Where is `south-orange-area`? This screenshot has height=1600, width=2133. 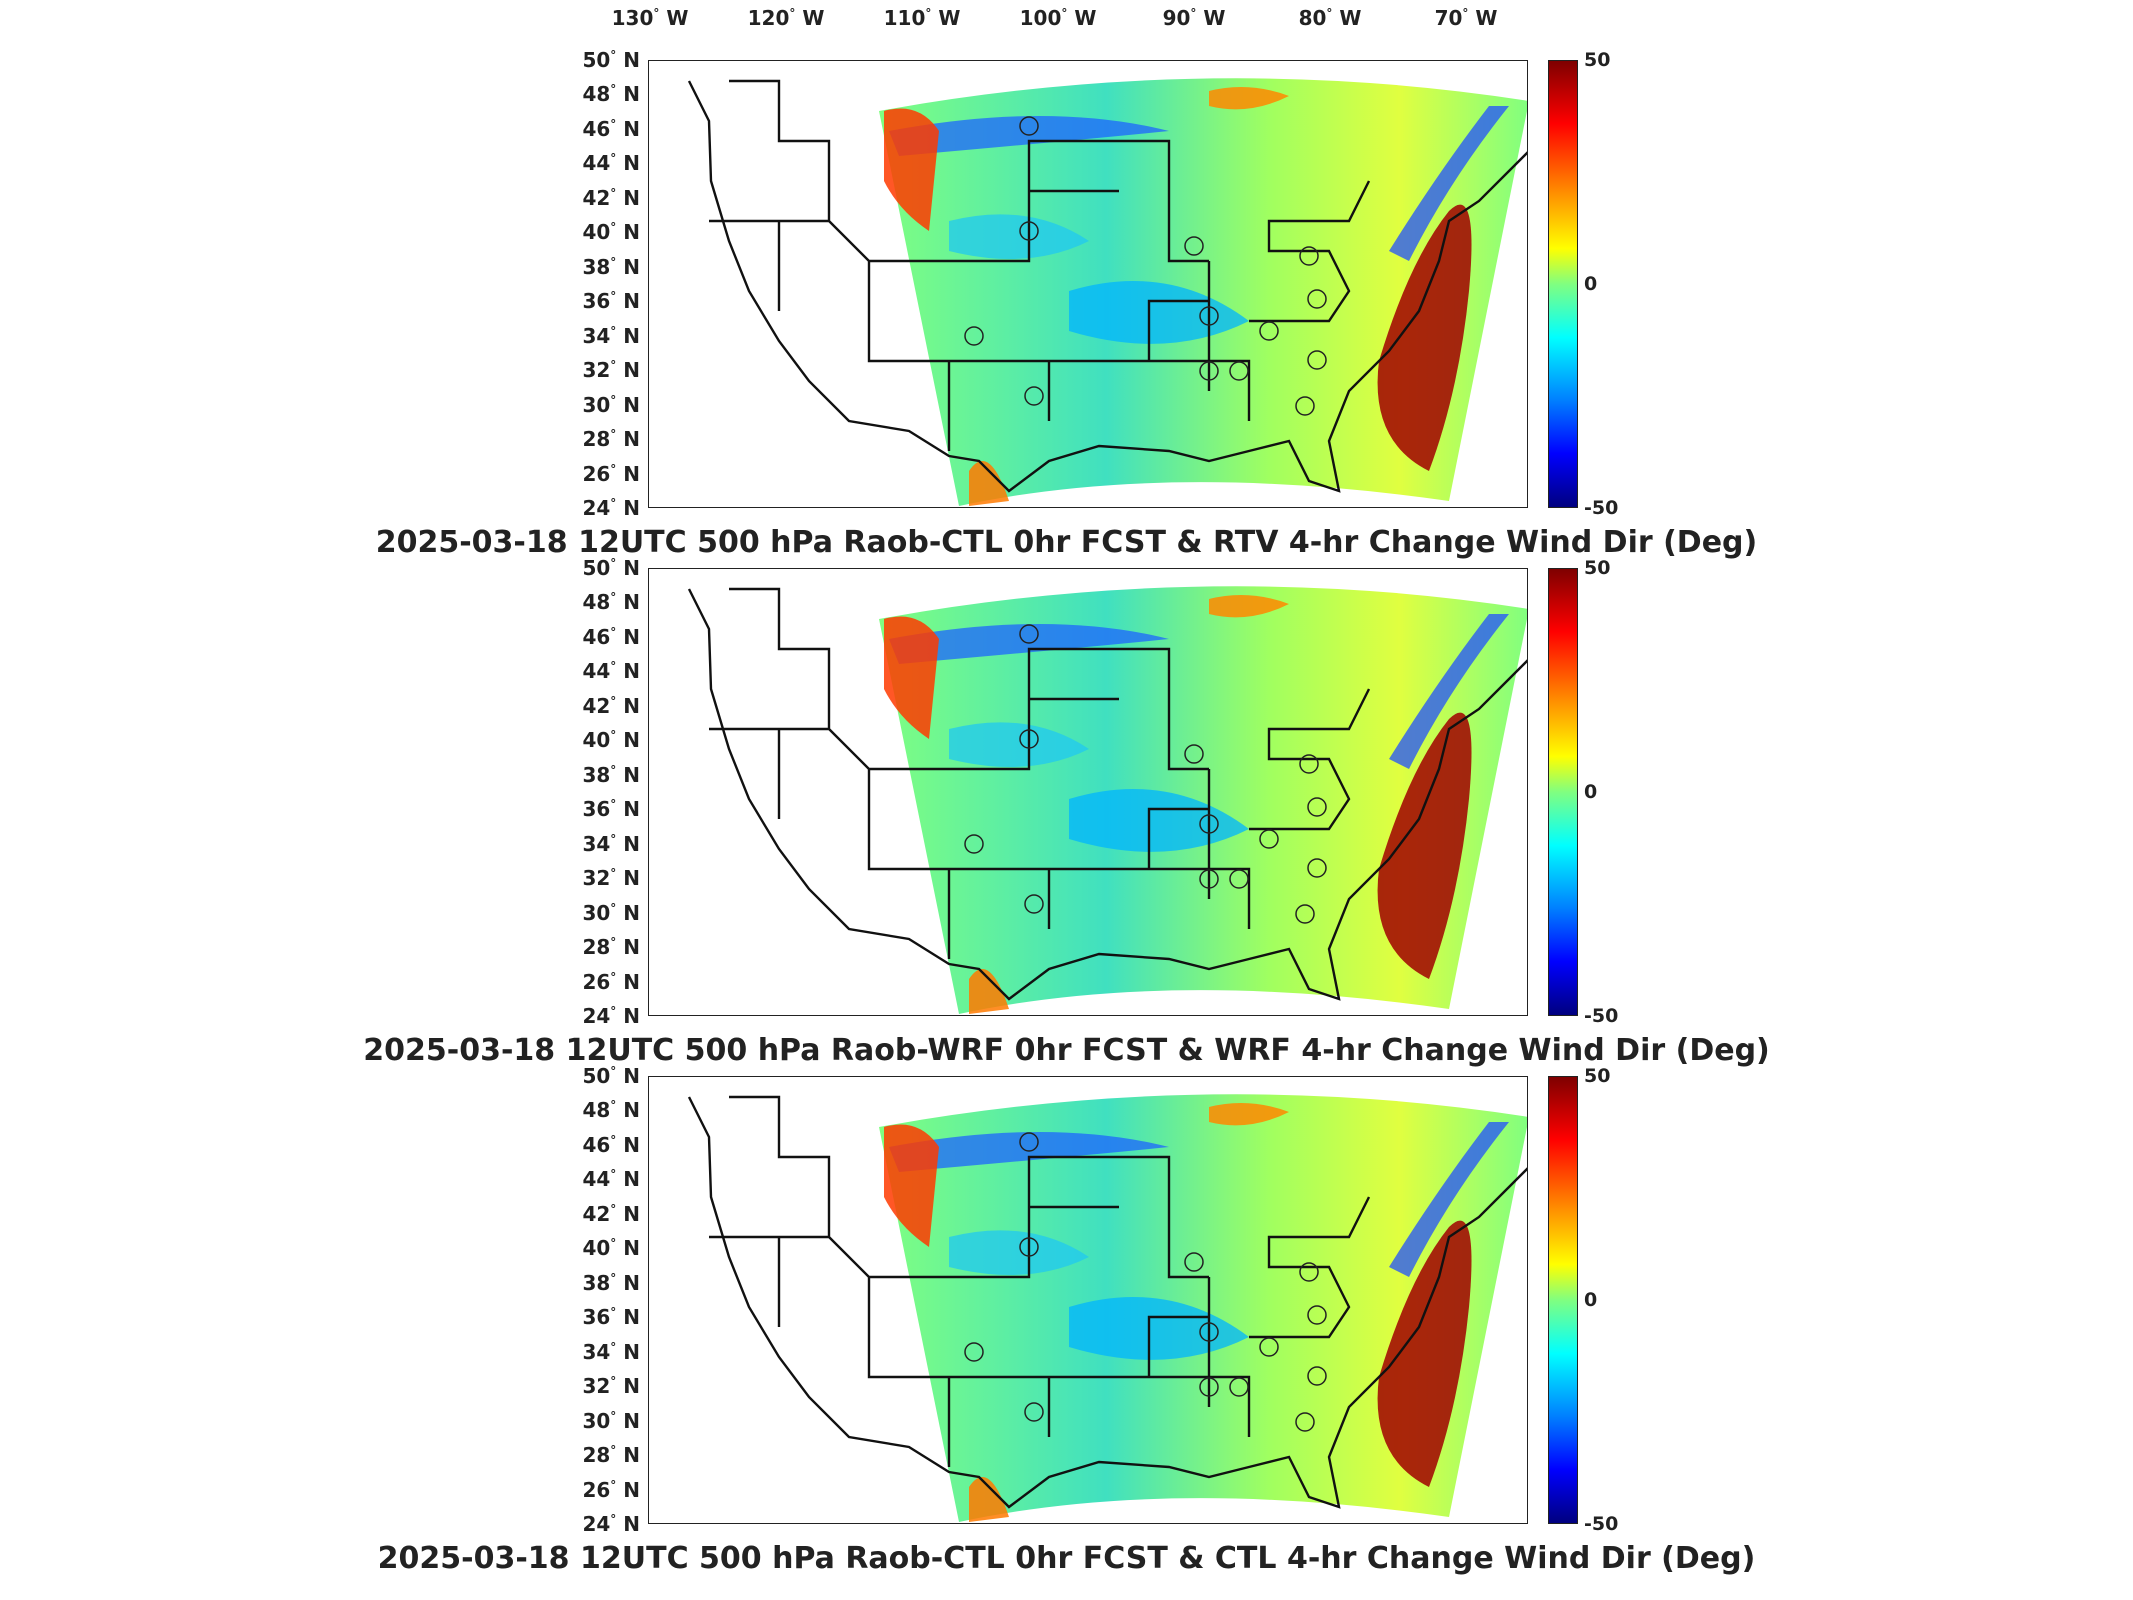 south-orange-area is located at coordinates (989, 991).